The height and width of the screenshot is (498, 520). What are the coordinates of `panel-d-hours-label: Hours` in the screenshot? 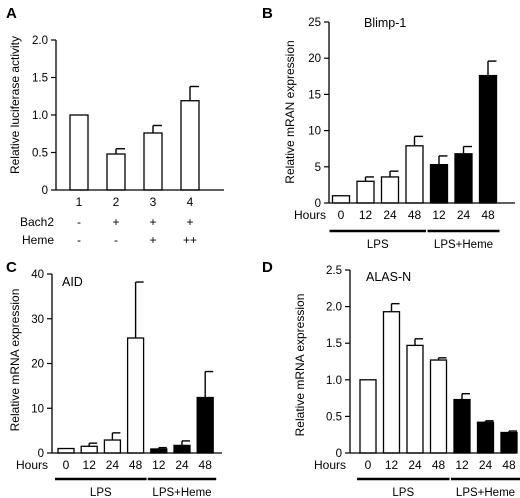 It's located at (330, 465).